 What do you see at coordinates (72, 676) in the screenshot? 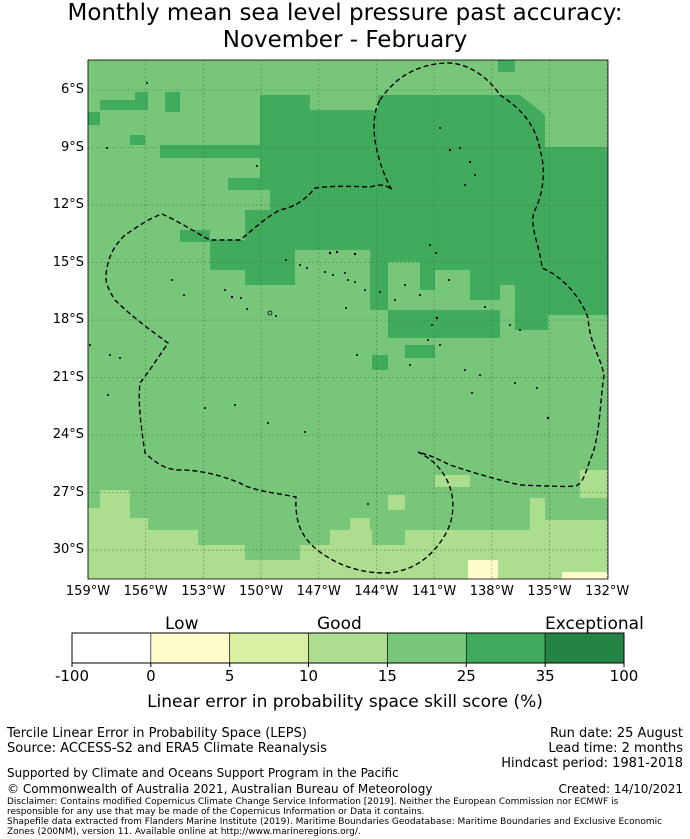
I see `colorbar-tick-label: -100` at bounding box center [72, 676].